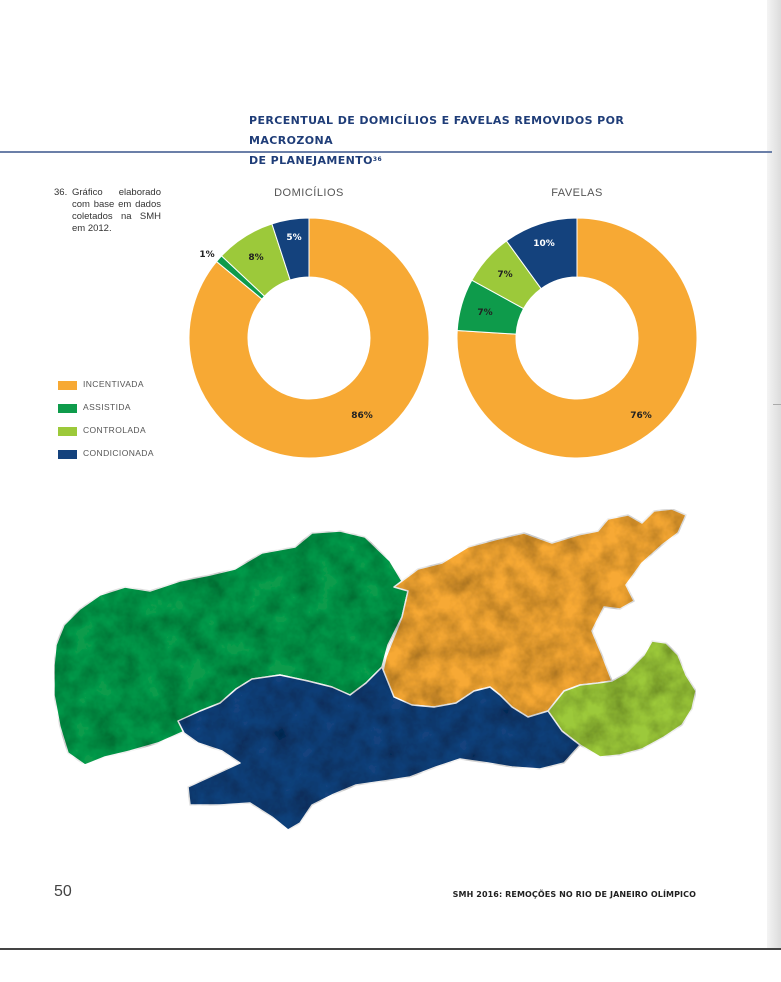 This screenshot has width=781, height=982. Describe the element at coordinates (67, 408) in the screenshot. I see `legend-swatch-assistida` at that location.